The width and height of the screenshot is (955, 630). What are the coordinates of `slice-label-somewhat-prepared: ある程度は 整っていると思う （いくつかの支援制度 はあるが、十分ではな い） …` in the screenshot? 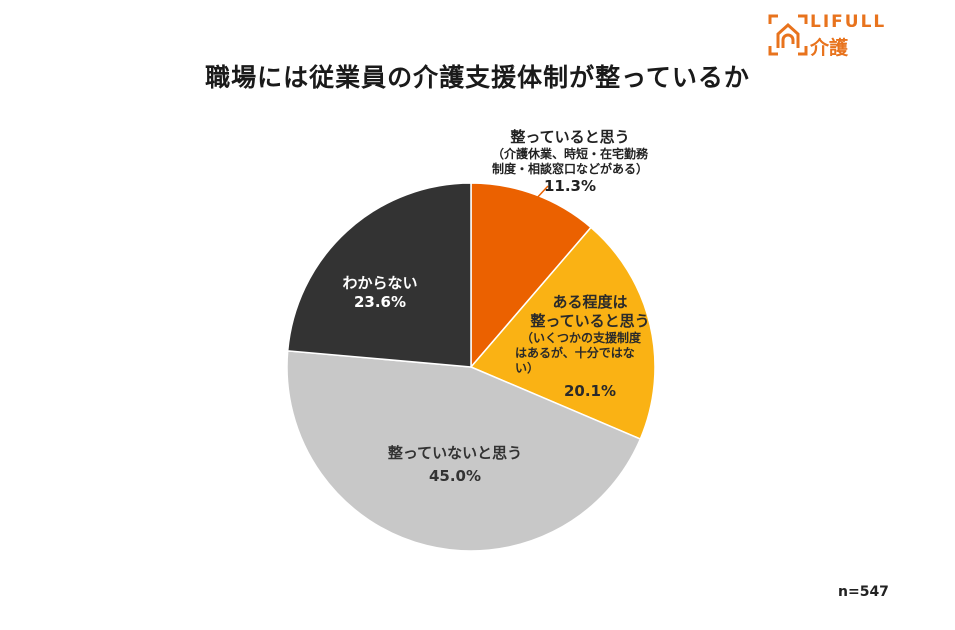 It's located at (582, 346).